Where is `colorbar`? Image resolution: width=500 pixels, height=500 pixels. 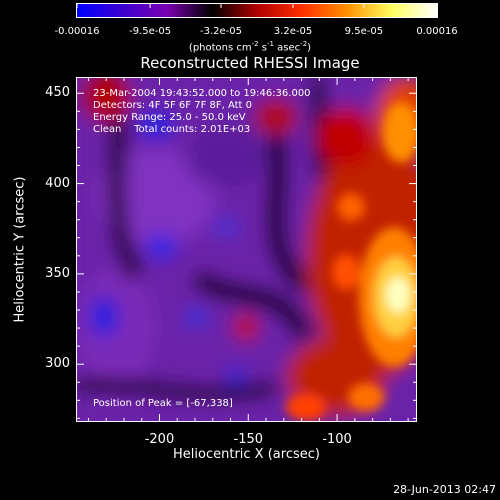
colorbar is located at coordinates (257, 10).